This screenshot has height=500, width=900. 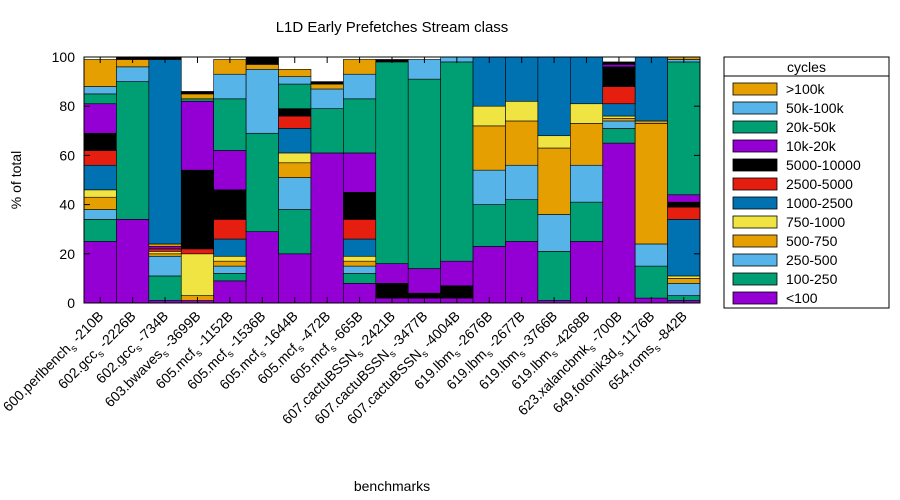 What do you see at coordinates (823, 165) in the screenshot?
I see `legend-label: 5000-10000` at bounding box center [823, 165].